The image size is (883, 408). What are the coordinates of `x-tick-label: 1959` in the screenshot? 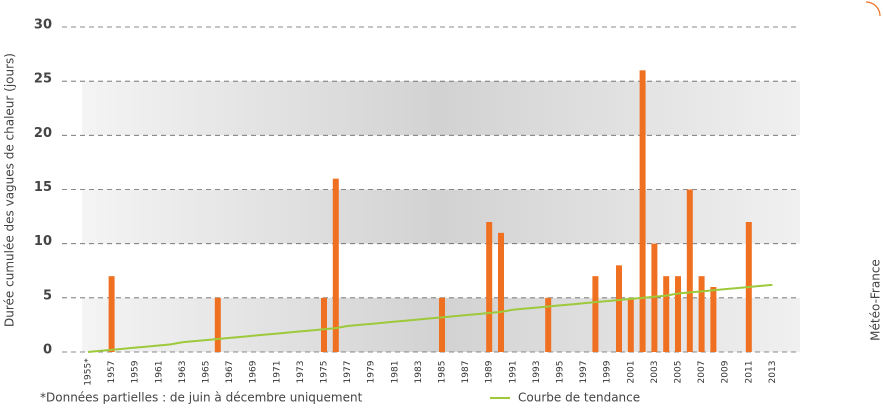 It's located at (136, 371).